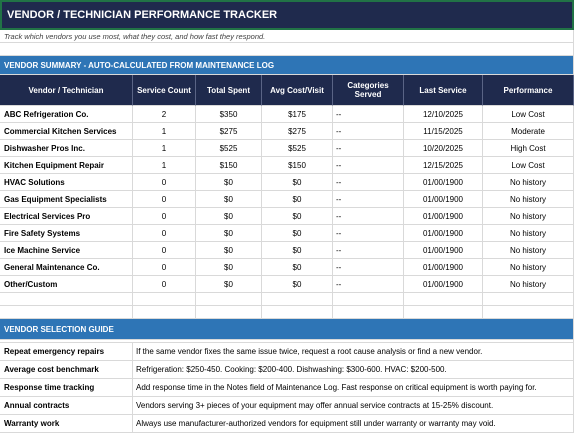 The image size is (574, 437). Describe the element at coordinates (66, 284) in the screenshot. I see `vendor-name: Other/Custom` at that location.